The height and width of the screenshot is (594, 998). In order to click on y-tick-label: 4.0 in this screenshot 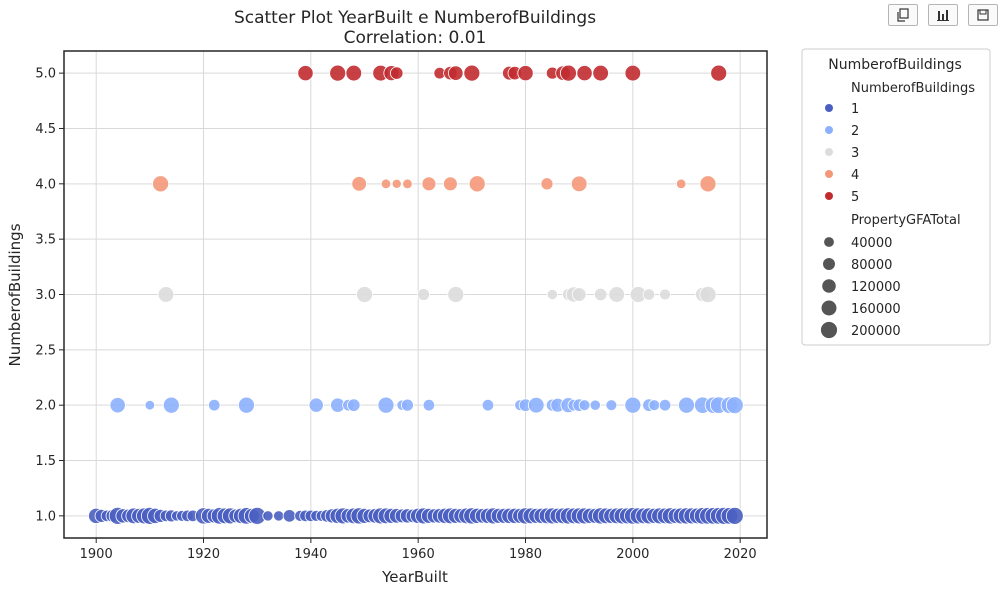, I will do `click(45, 184)`.